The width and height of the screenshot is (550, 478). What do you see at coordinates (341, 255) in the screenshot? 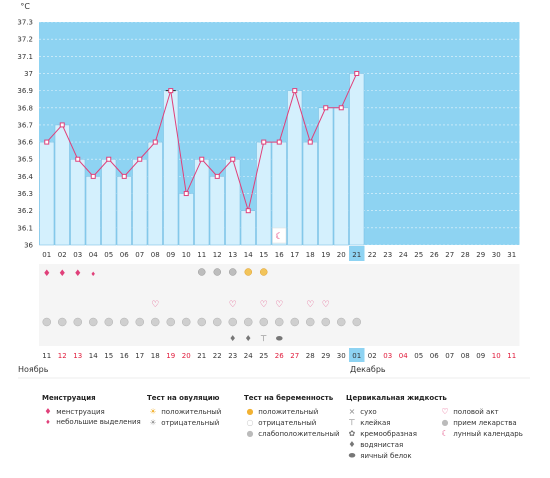
I see `cycle-day-label: 20` at bounding box center [341, 255].